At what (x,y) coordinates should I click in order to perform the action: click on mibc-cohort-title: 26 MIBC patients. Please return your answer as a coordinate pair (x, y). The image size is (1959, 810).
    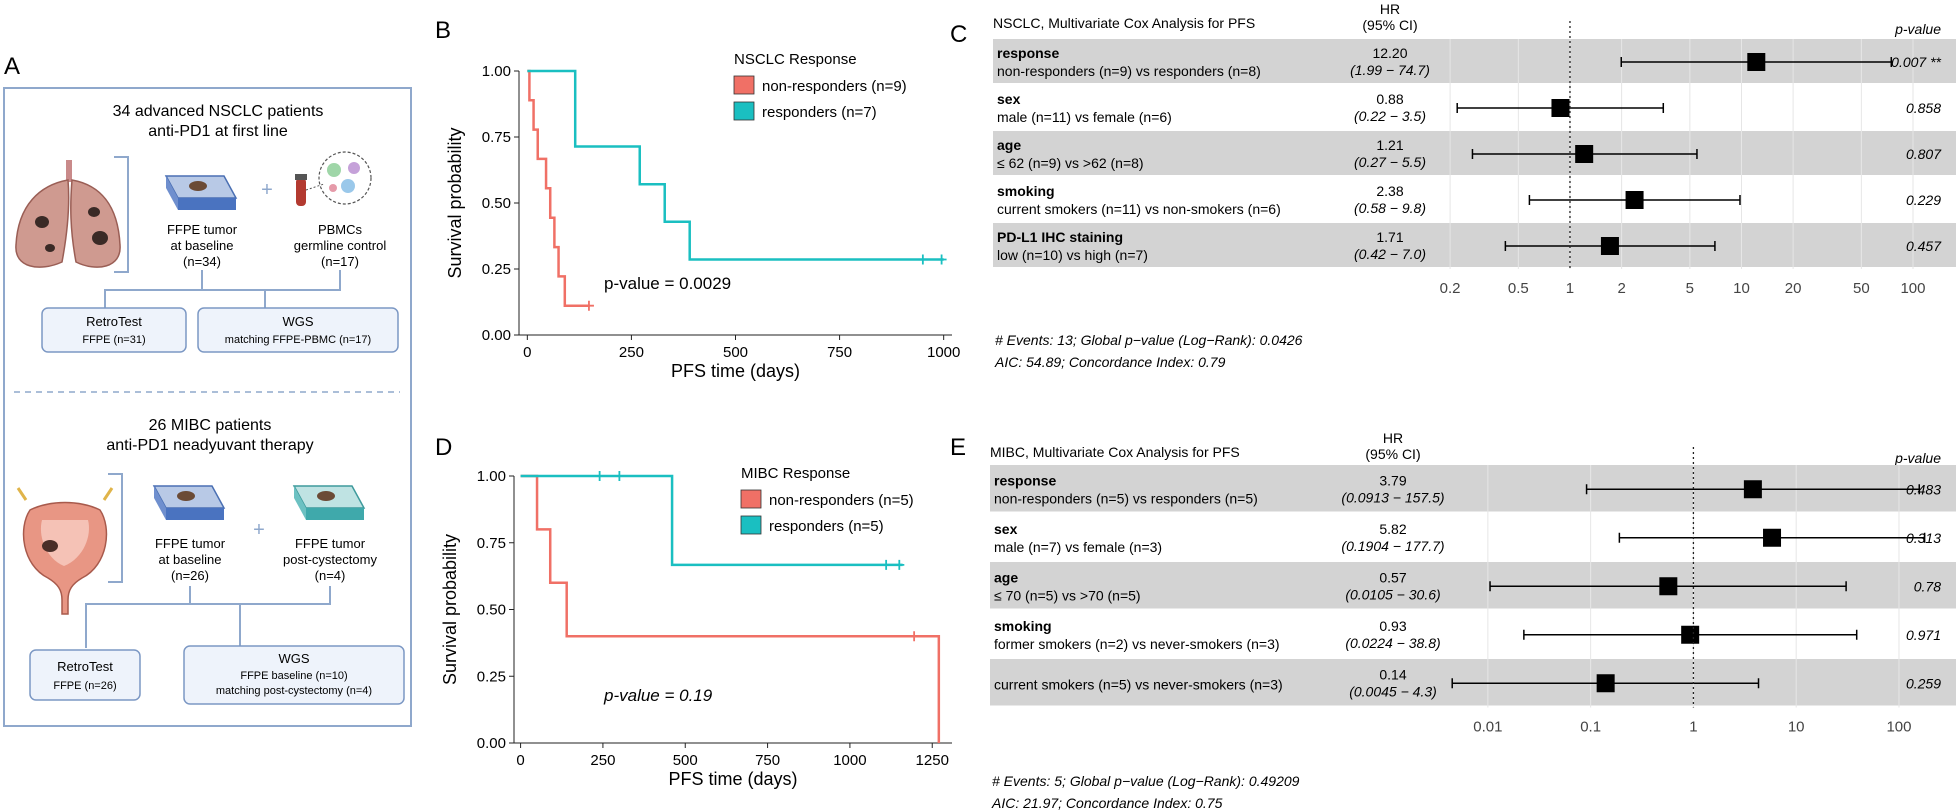
    Looking at the image, I should click on (210, 425).